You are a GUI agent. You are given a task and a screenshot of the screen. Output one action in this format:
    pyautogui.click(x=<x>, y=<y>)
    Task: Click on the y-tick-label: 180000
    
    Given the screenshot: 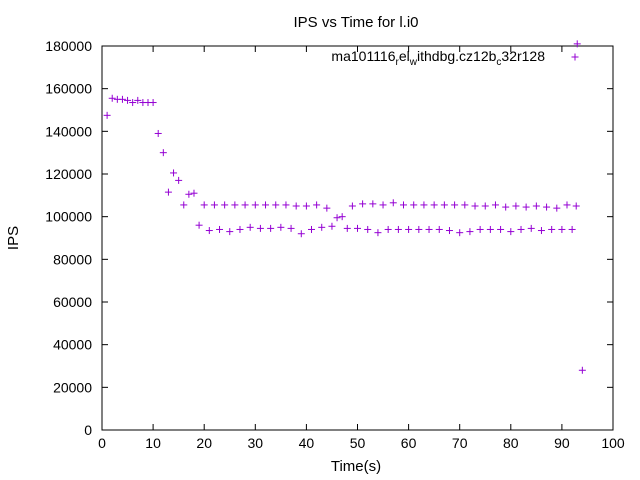 What is the action you would take?
    pyautogui.click(x=68, y=46)
    